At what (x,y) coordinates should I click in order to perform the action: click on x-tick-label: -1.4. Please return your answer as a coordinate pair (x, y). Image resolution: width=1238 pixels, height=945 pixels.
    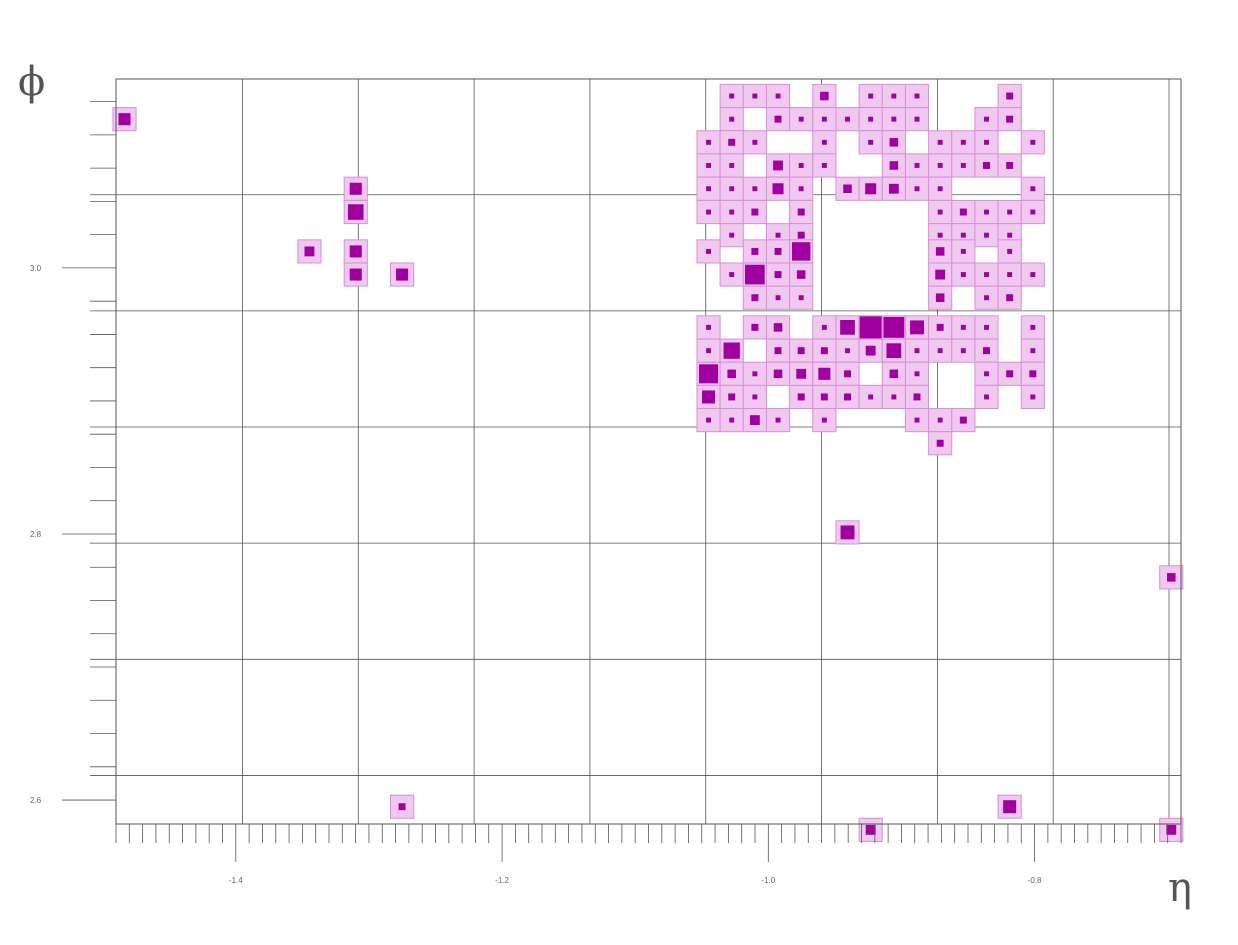
    Looking at the image, I should click on (236, 880).